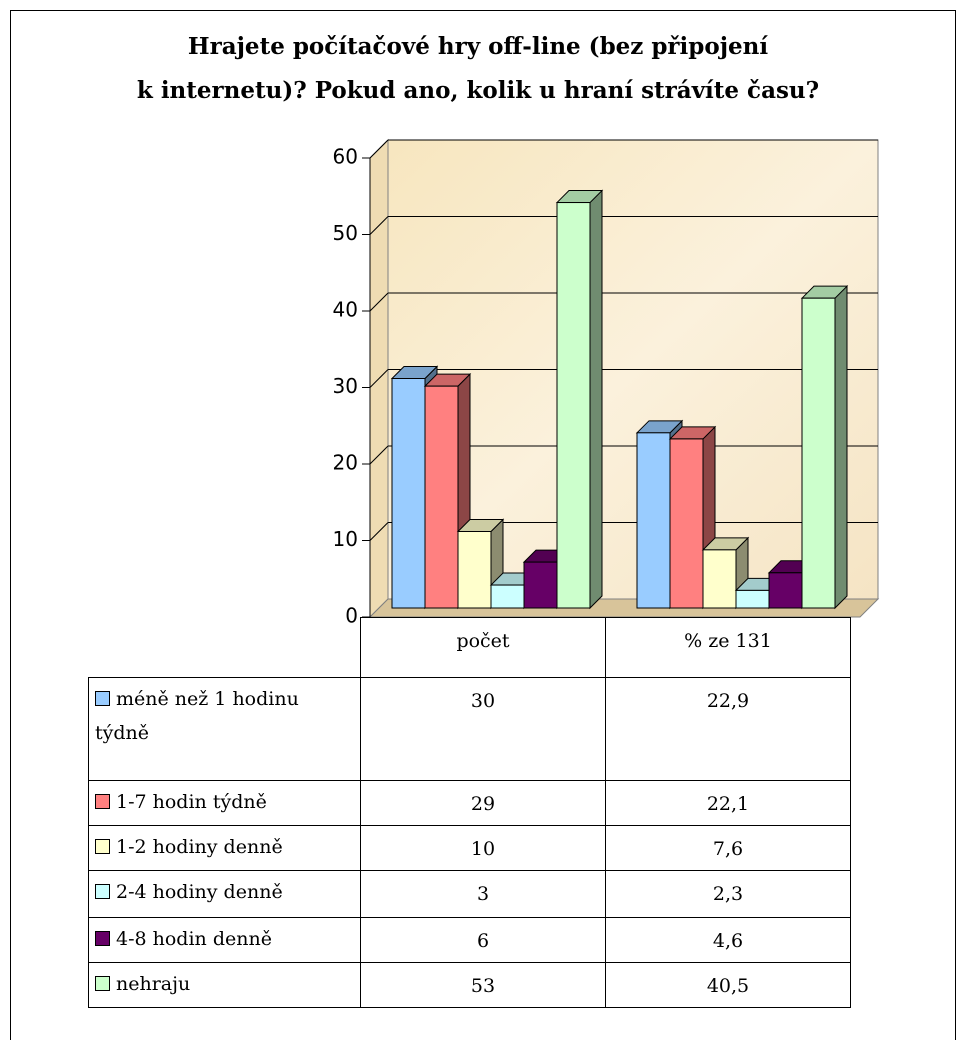  I want to click on legend-cell: 1-7 hodin týdně, so click(224, 803).